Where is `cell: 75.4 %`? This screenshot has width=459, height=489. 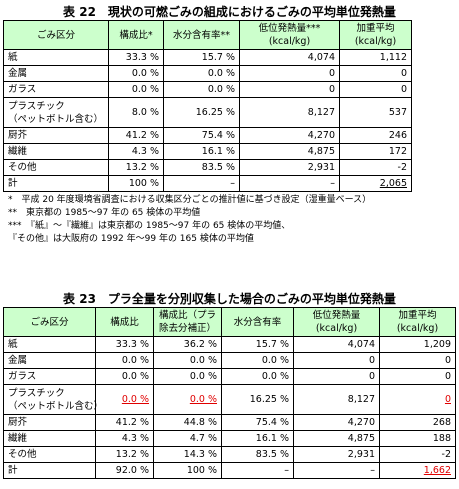
cell: 75.4 % is located at coordinates (257, 422).